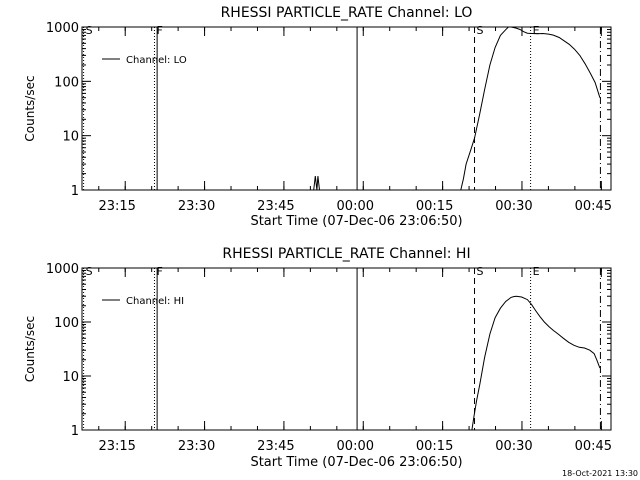 The width and height of the screenshot is (640, 480). Describe the element at coordinates (156, 60) in the screenshot. I see `legend-label: Channel: LO` at that location.